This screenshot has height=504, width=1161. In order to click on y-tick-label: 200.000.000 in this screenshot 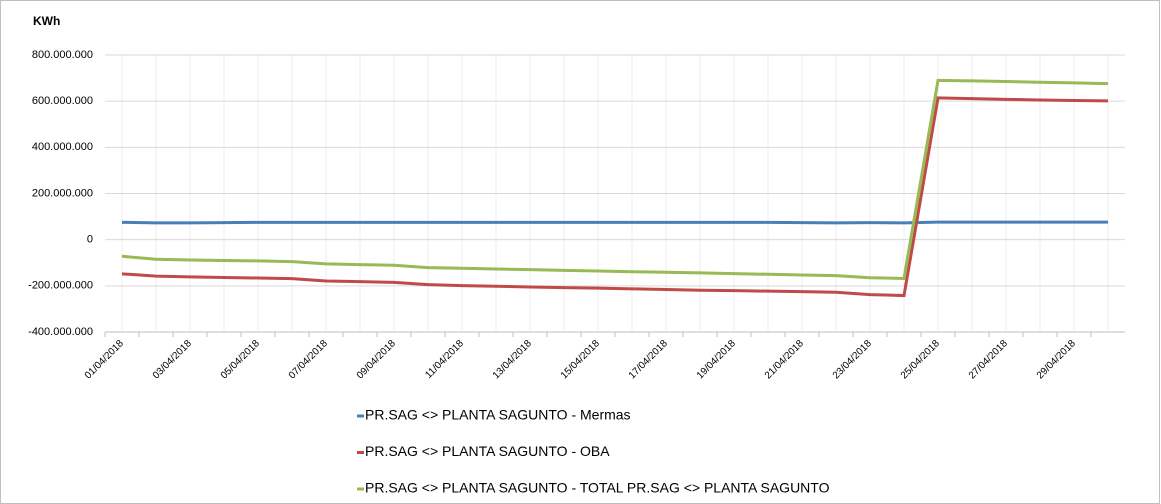, I will do `click(62, 193)`.